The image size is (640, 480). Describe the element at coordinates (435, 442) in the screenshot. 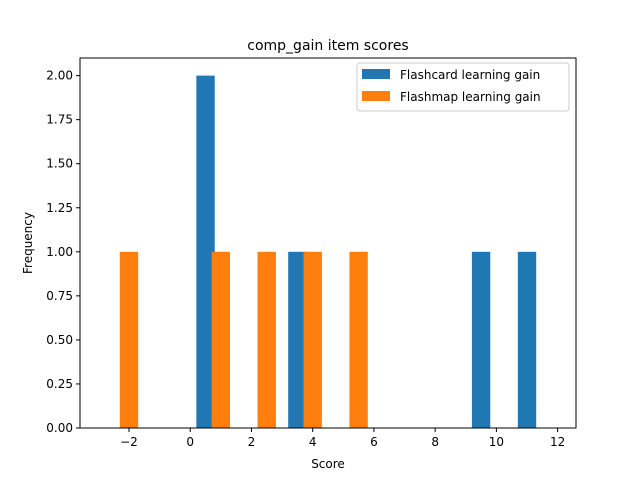

I see `x-tick-label: 8` at that location.